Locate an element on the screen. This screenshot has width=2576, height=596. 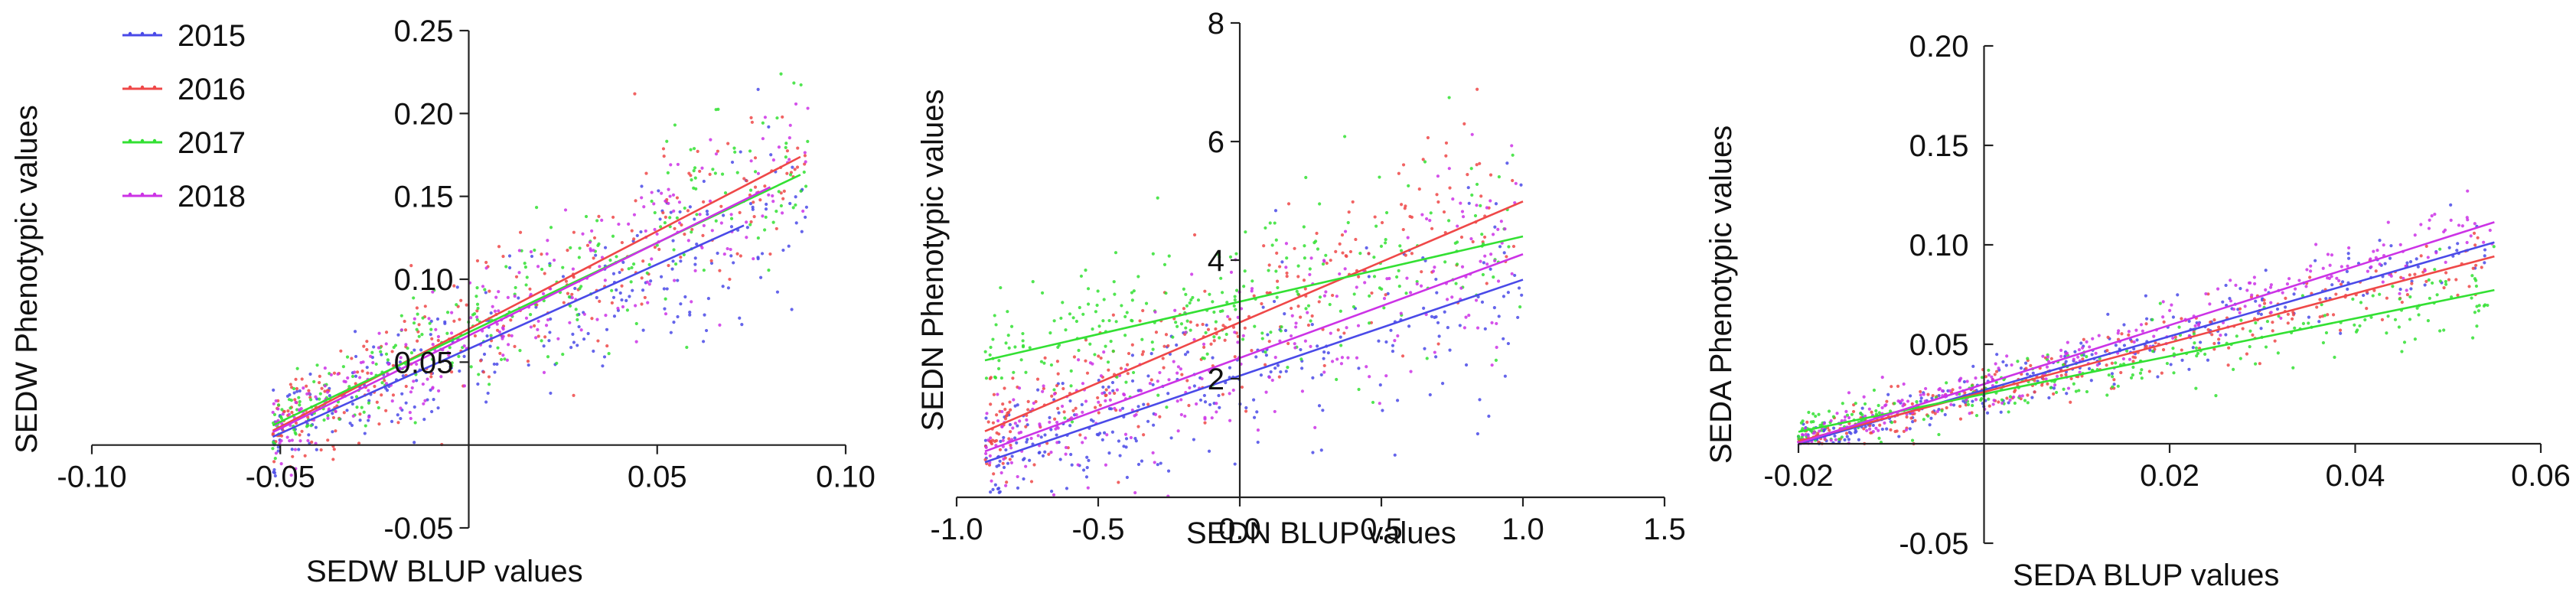
regression-line-2017 is located at coordinates (2146, 360).